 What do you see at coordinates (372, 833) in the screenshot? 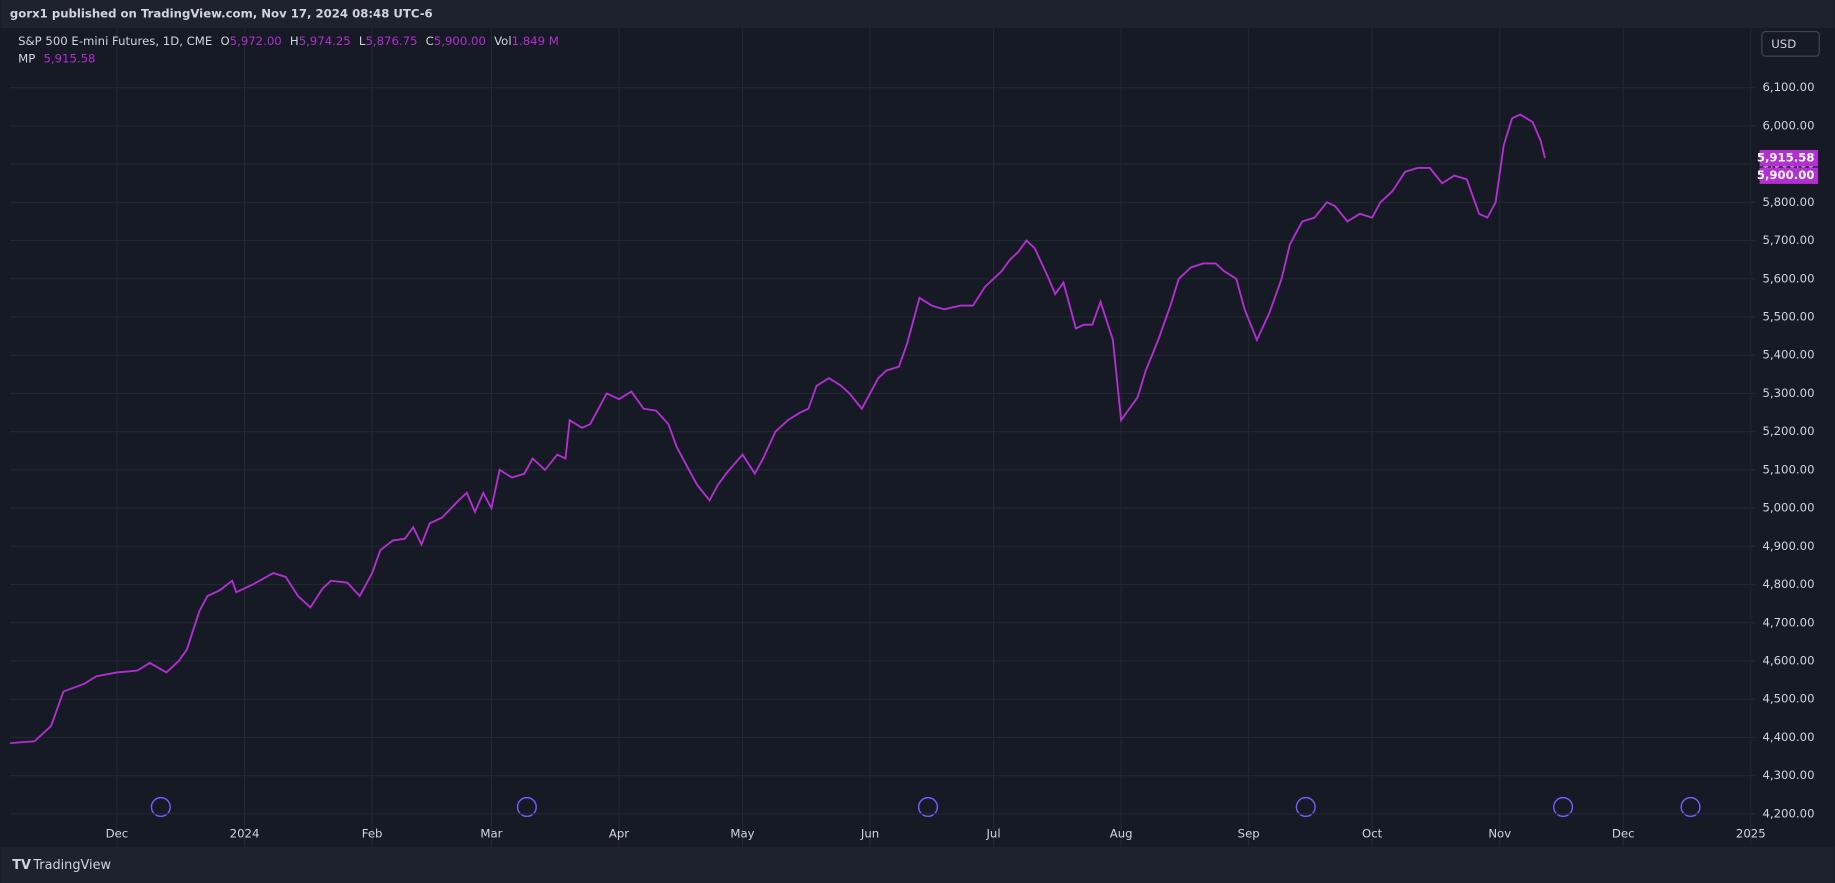
I see `x-tick-label: Feb` at bounding box center [372, 833].